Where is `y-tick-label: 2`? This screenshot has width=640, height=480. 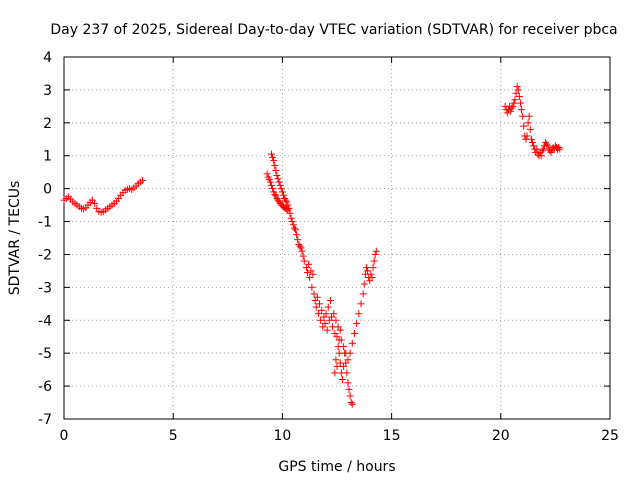
y-tick-label: 2 is located at coordinates (47, 124).